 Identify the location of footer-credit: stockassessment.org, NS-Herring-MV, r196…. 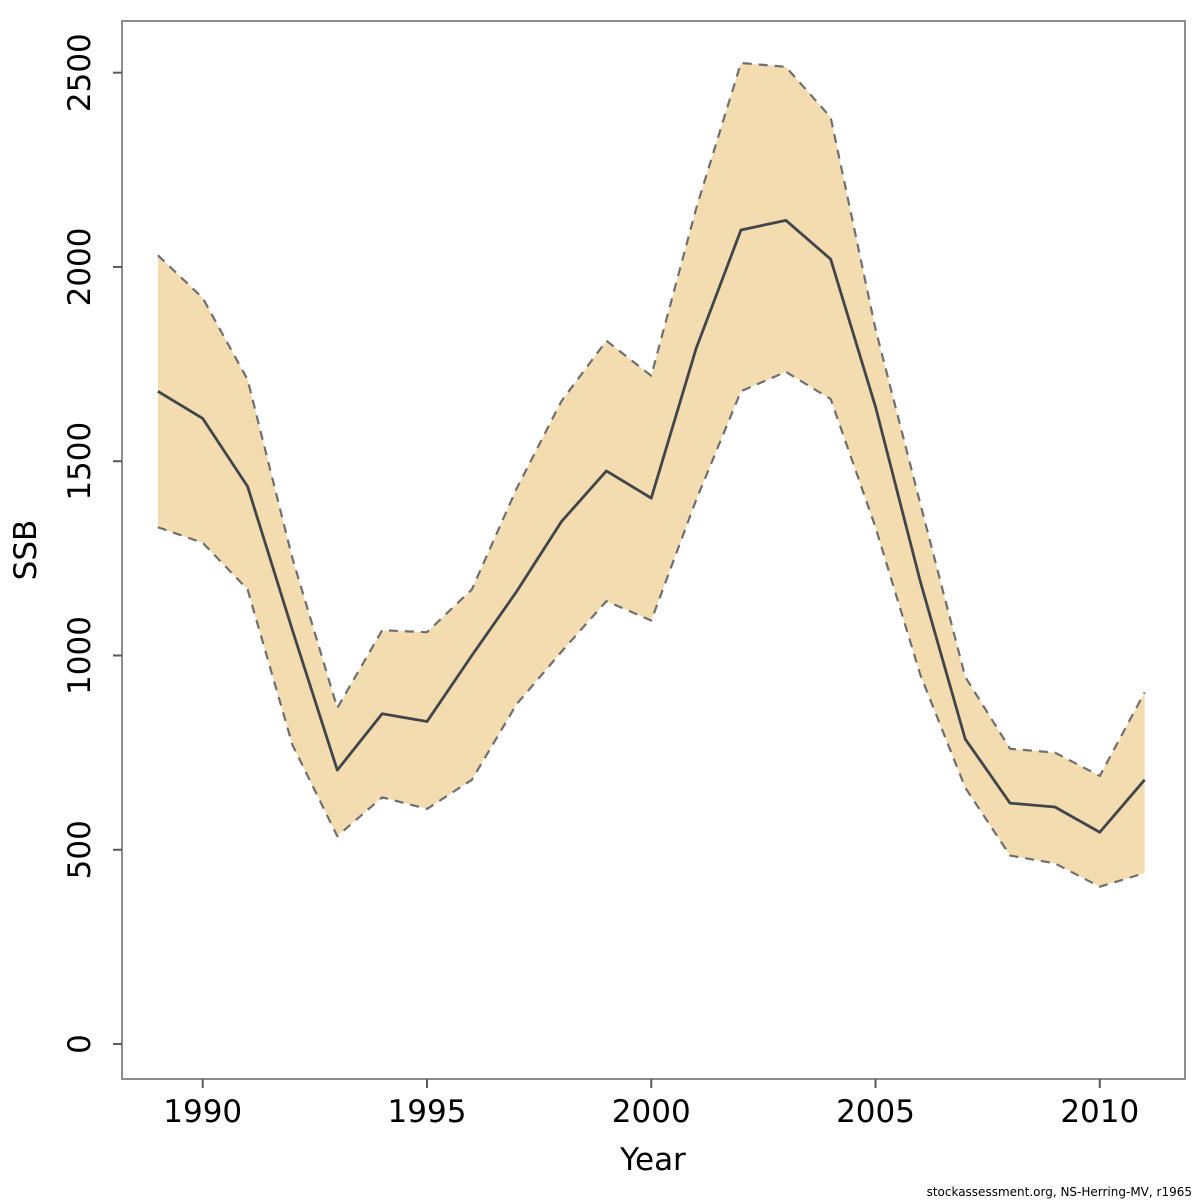
(1059, 1192).